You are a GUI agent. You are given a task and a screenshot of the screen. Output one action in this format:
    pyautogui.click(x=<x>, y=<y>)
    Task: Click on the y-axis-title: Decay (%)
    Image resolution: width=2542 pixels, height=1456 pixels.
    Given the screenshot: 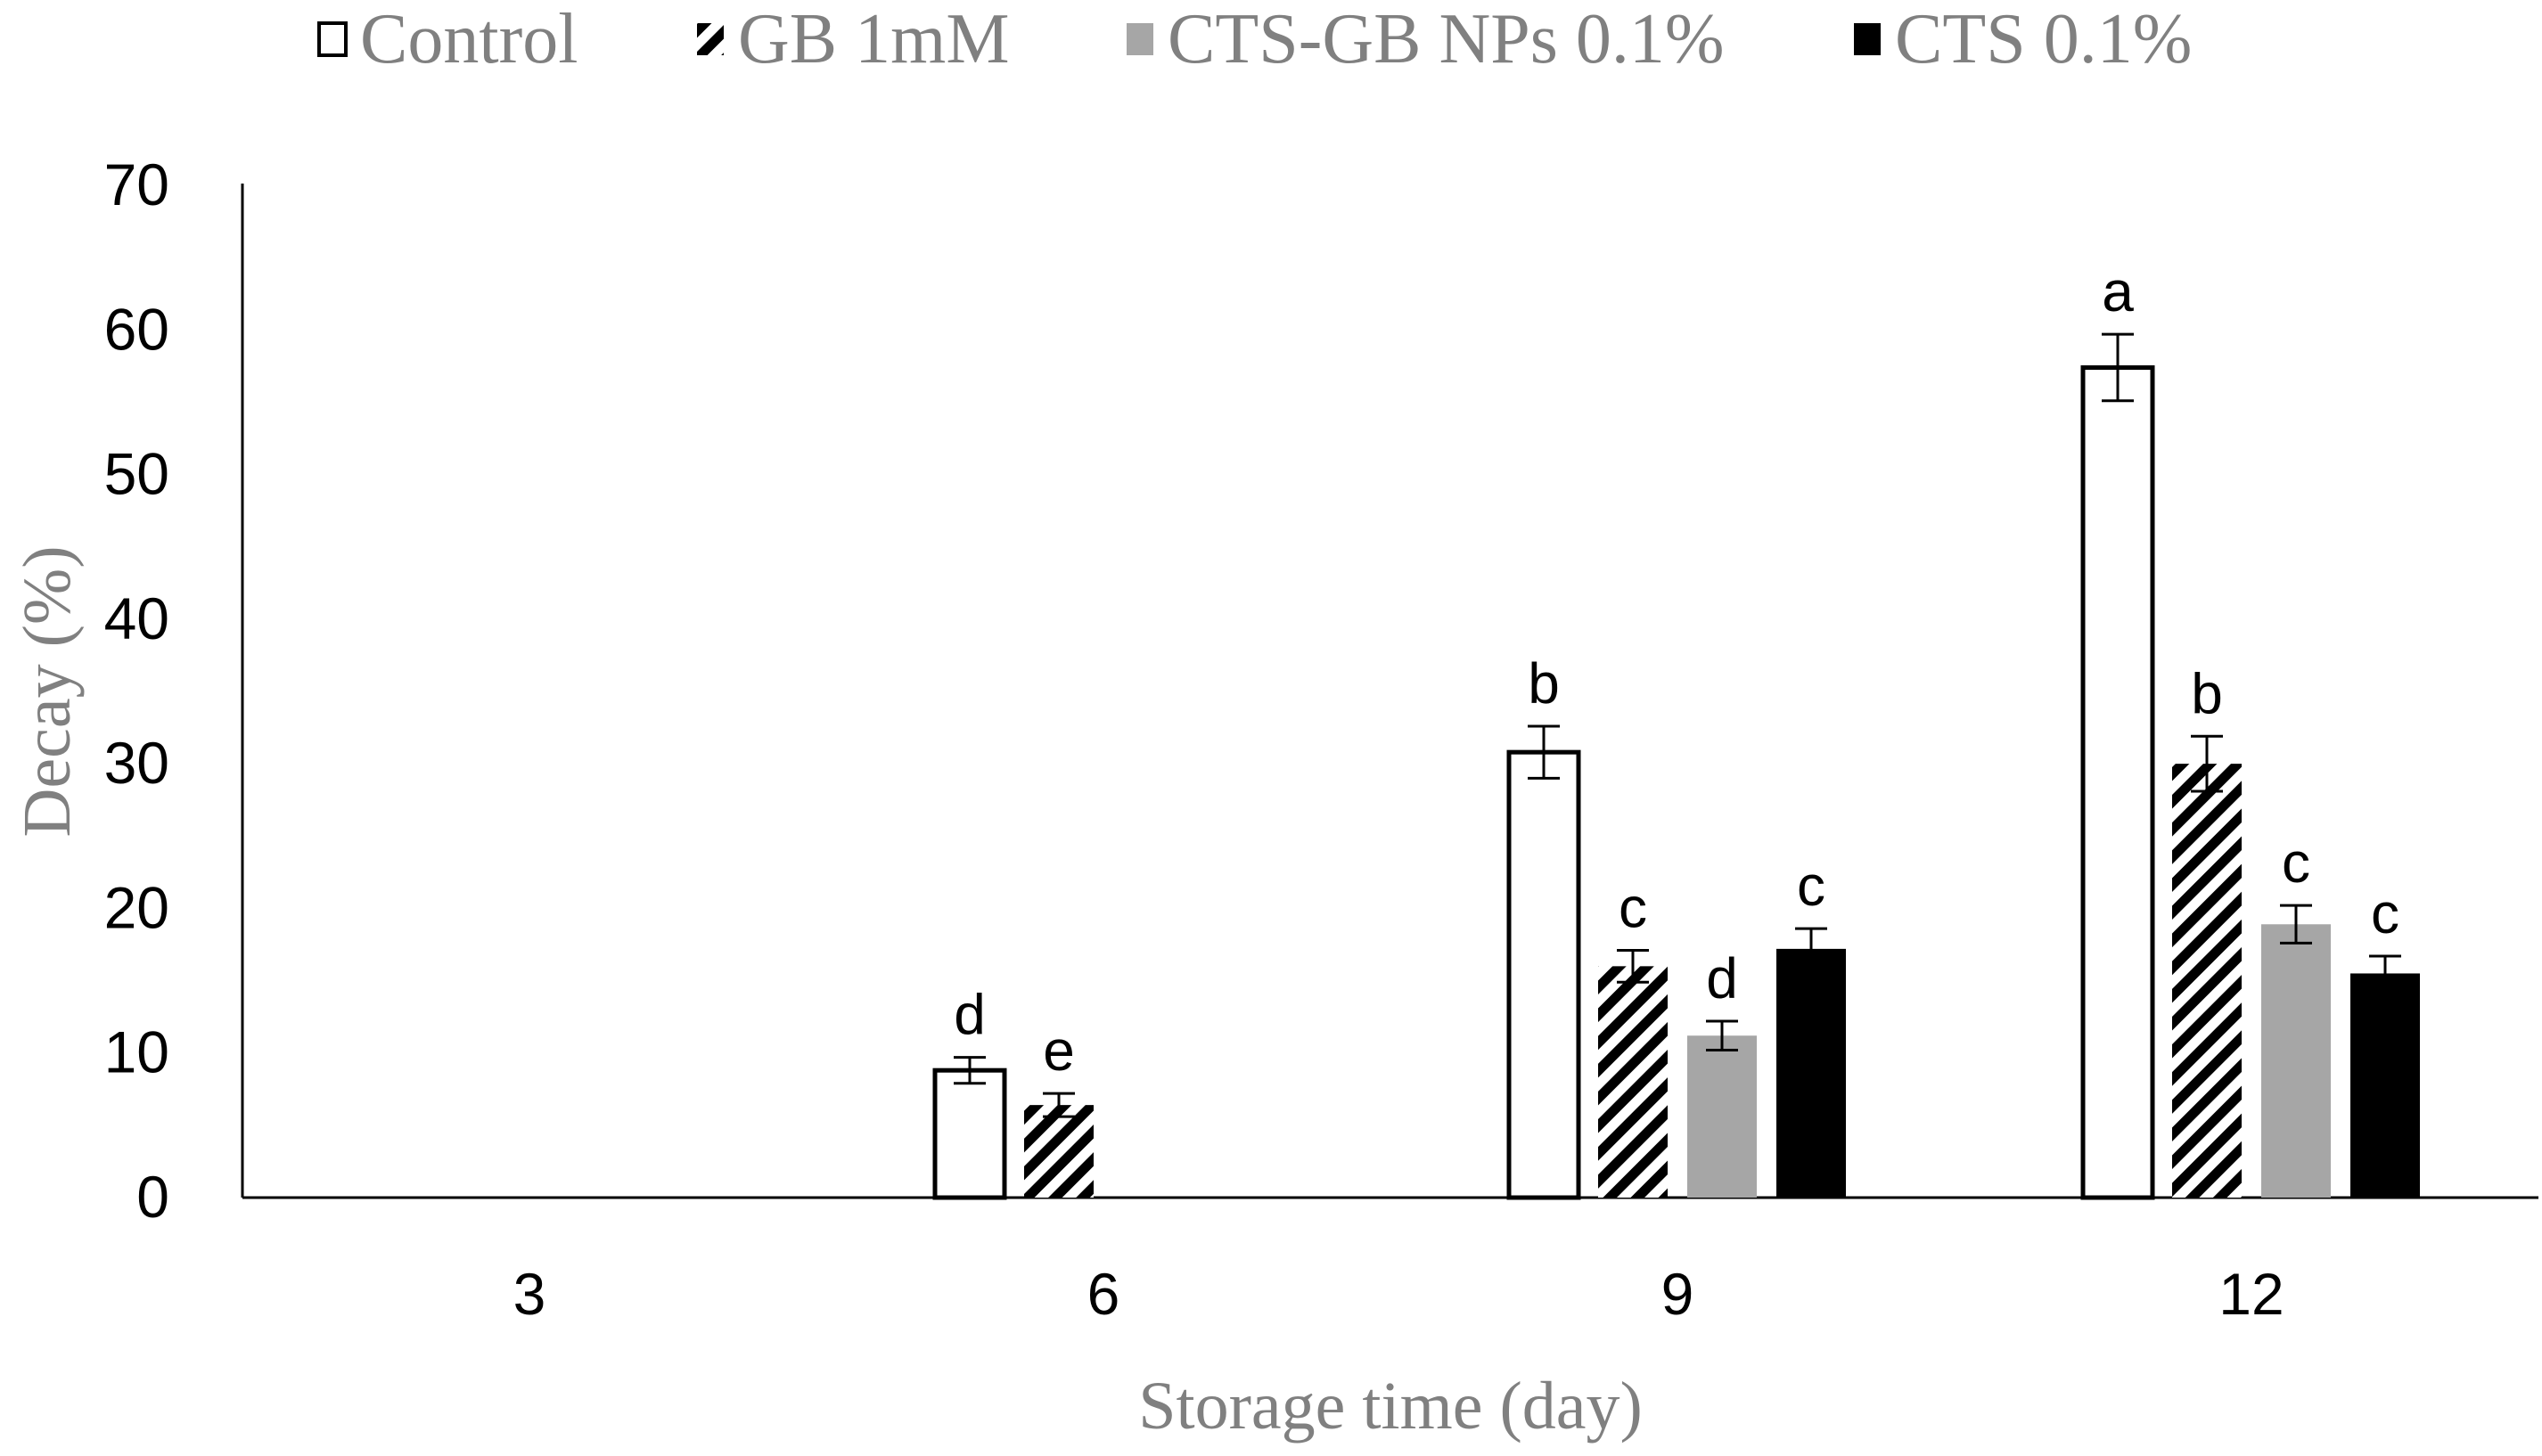 What is the action you would take?
    pyautogui.click(x=47, y=691)
    